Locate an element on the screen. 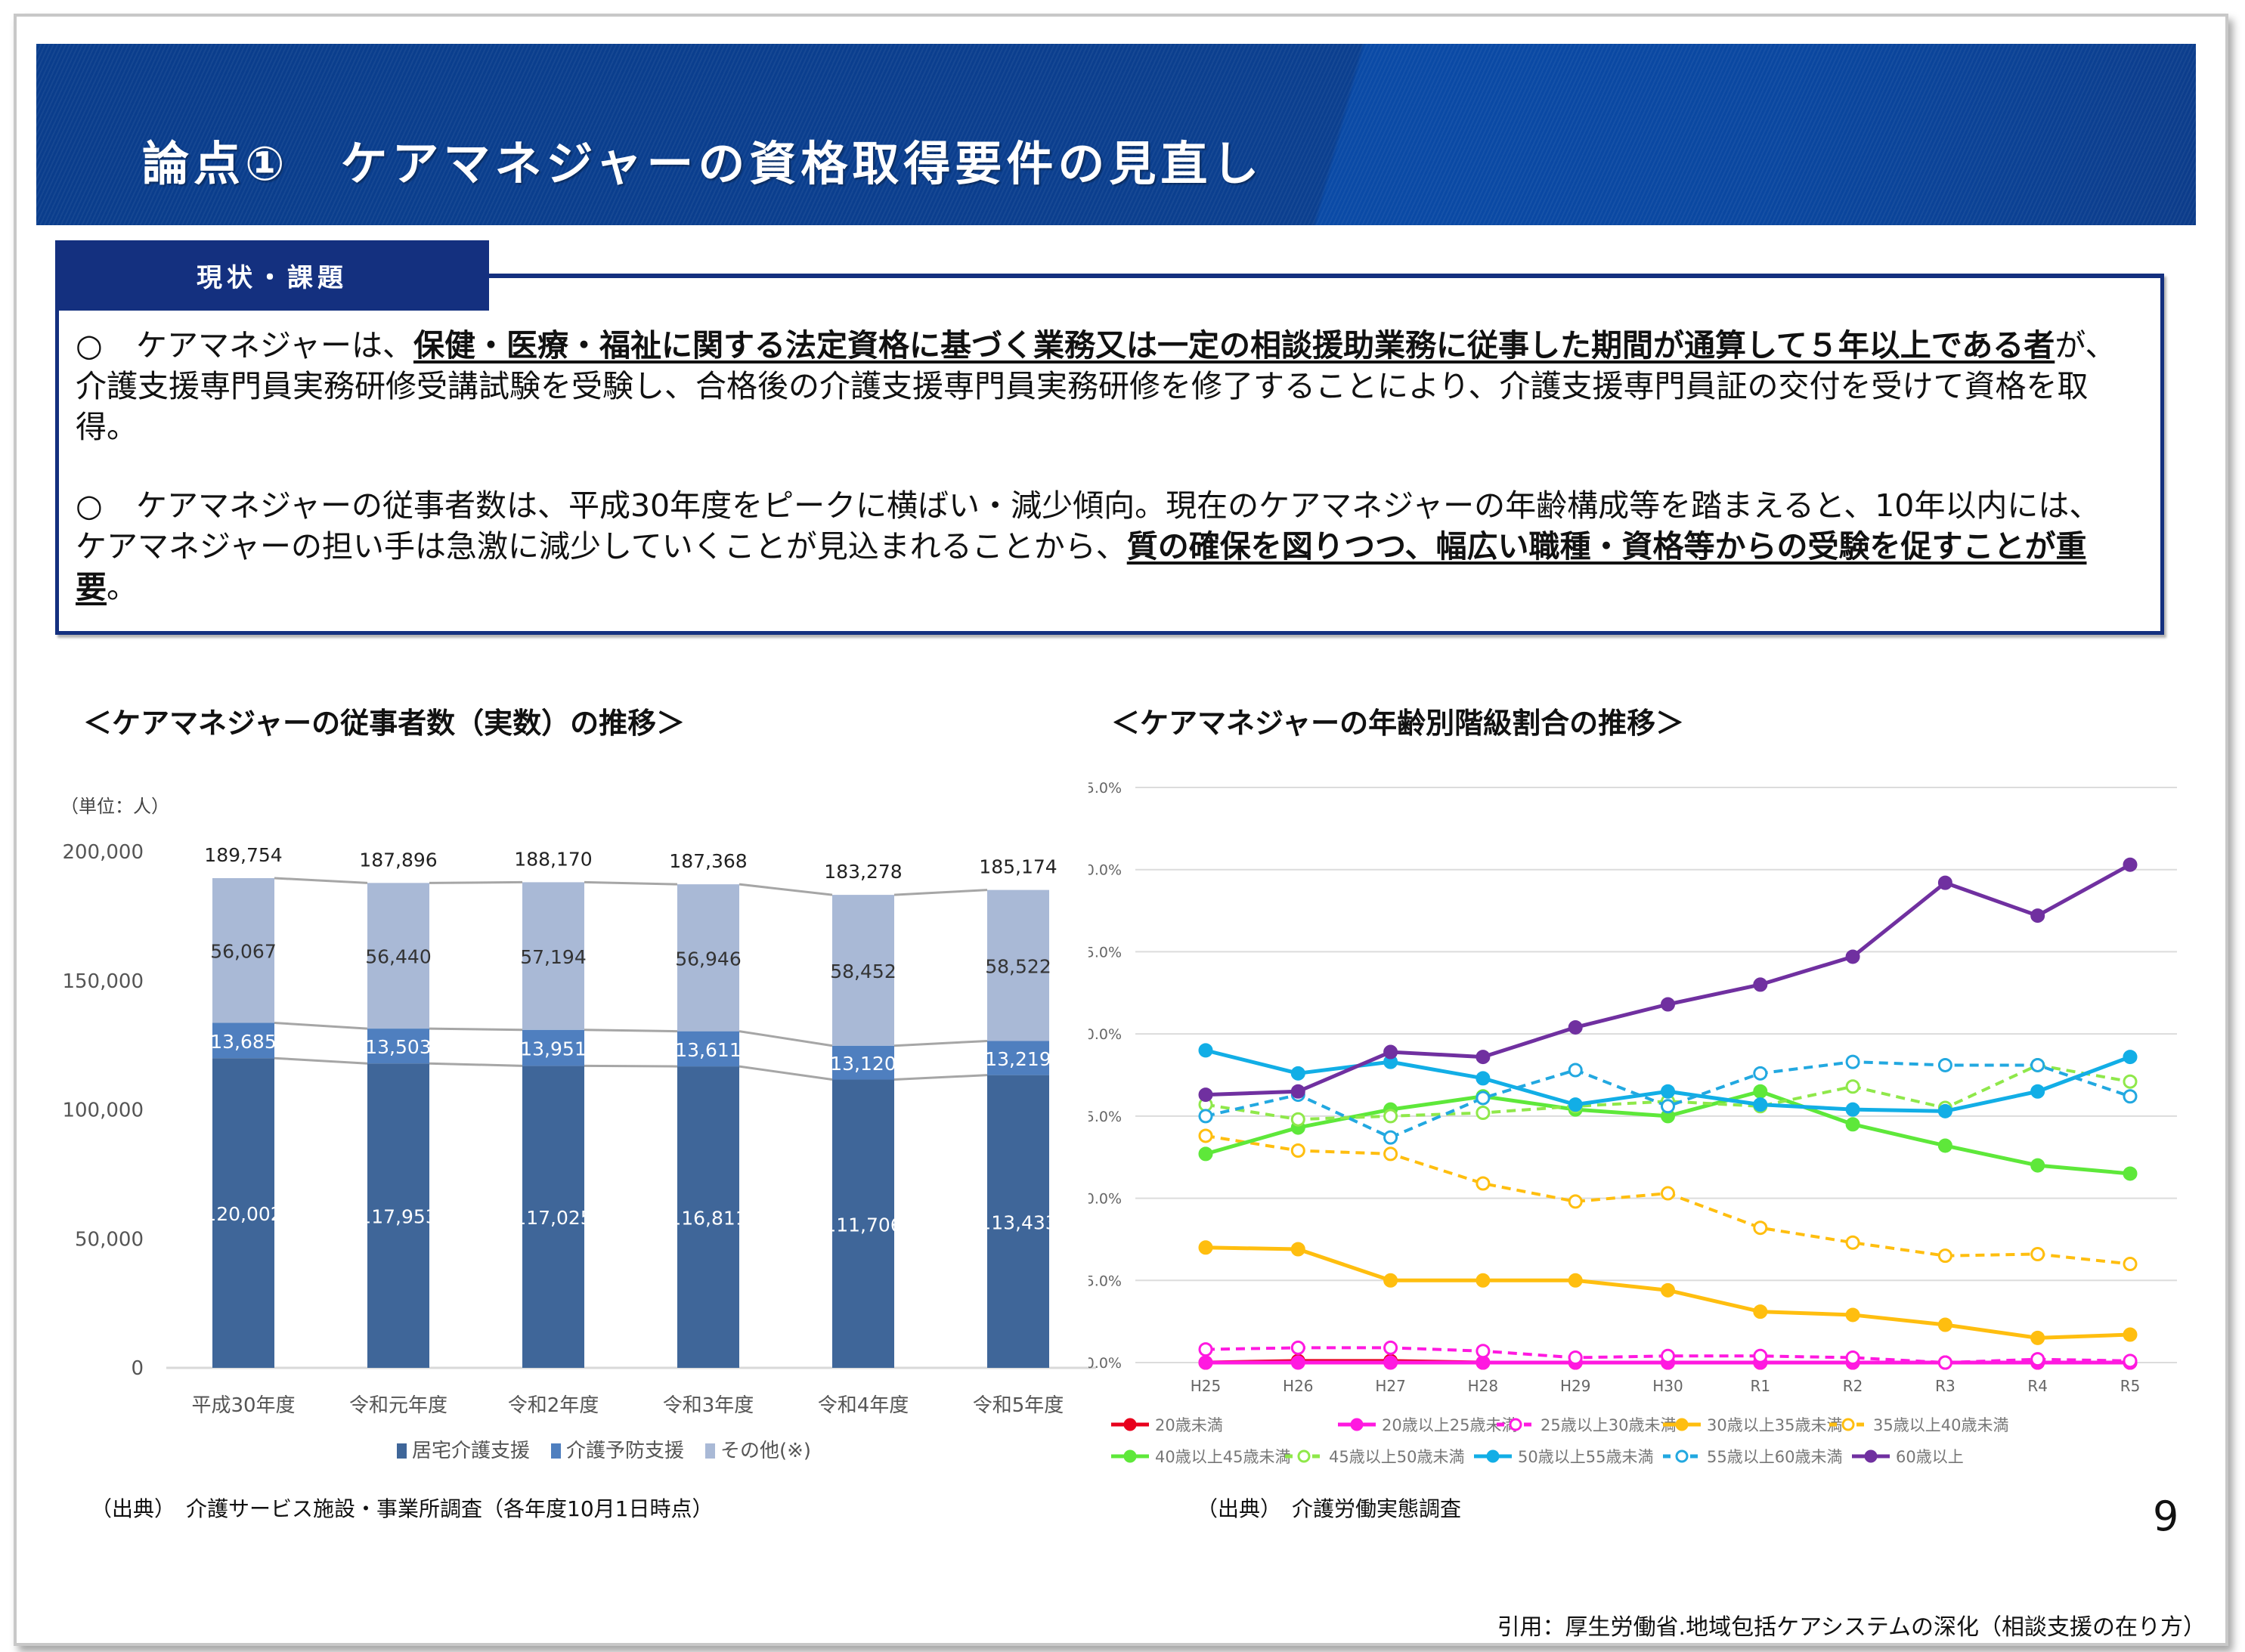 This screenshot has height=1652, width=2245. y-tick-label: 25.0% is located at coordinates (1105, 952).